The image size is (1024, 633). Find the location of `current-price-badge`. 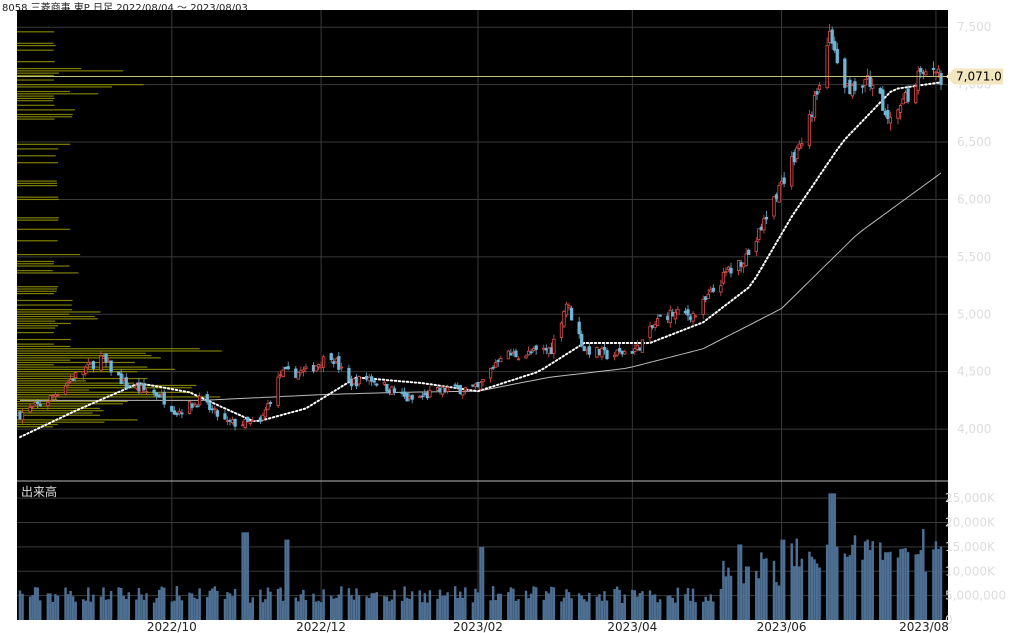

current-price-badge is located at coordinates (974, 76).